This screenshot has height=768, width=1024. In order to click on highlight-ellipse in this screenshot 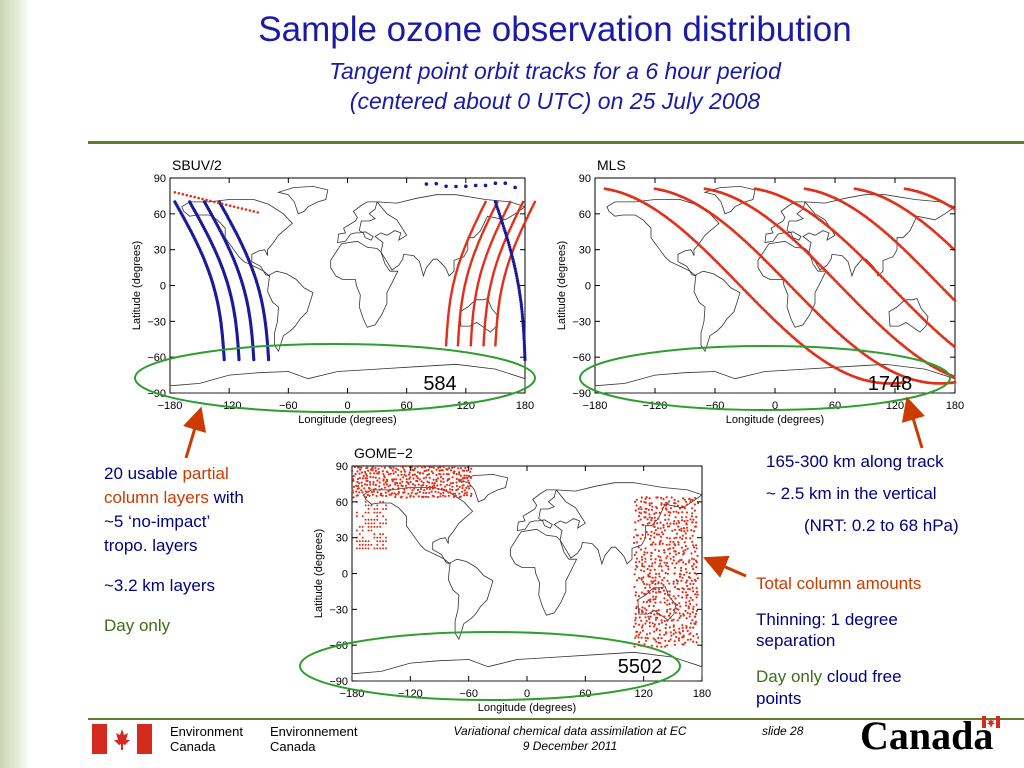, I will do `click(335, 378)`.